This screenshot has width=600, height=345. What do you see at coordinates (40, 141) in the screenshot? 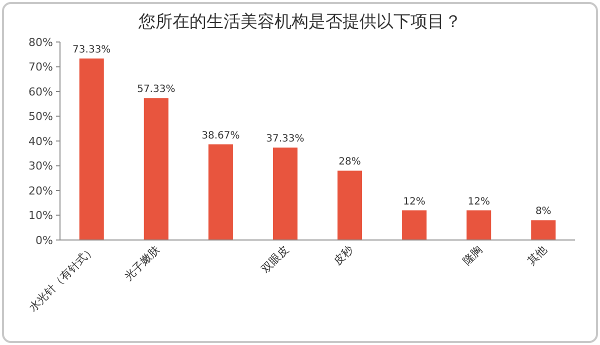
I see `y-tick-label: 40%` at bounding box center [40, 141].